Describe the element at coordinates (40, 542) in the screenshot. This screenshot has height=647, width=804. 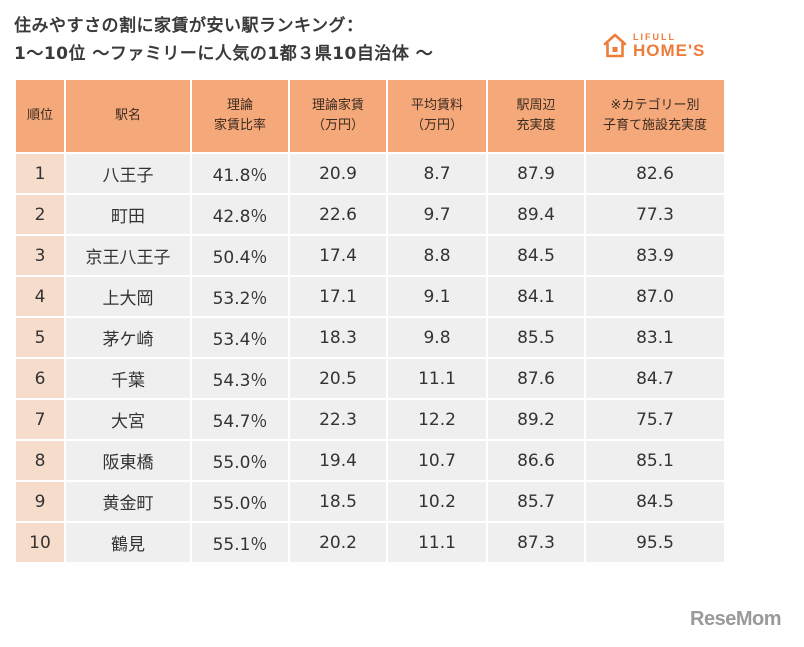
I see `rank-cell: 10` at that location.